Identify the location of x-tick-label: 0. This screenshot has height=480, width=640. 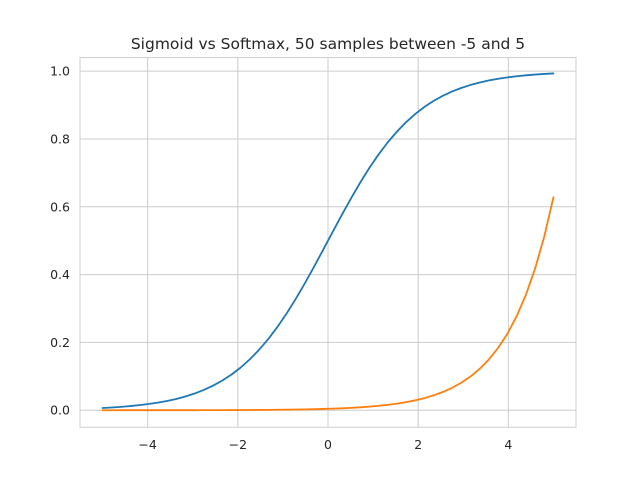
(328, 444).